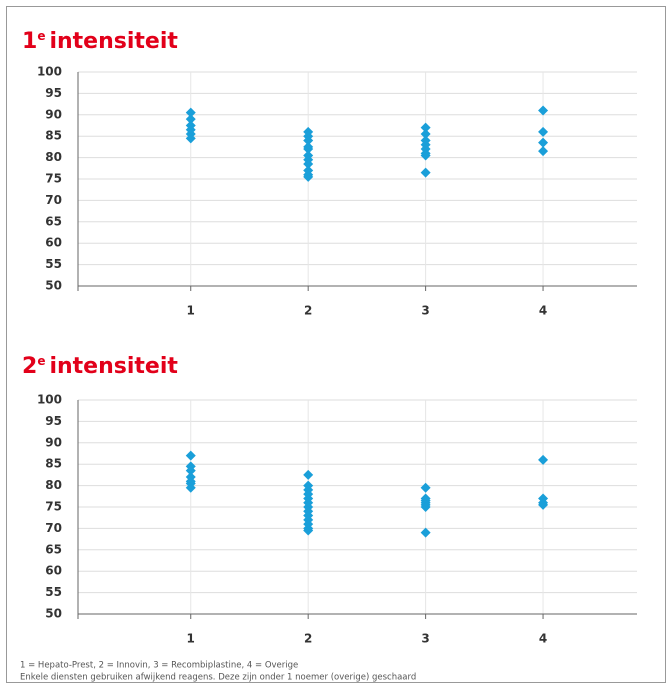 This screenshot has width=672, height=689. I want to click on chart-title: 1e intensiteit, so click(100, 42).